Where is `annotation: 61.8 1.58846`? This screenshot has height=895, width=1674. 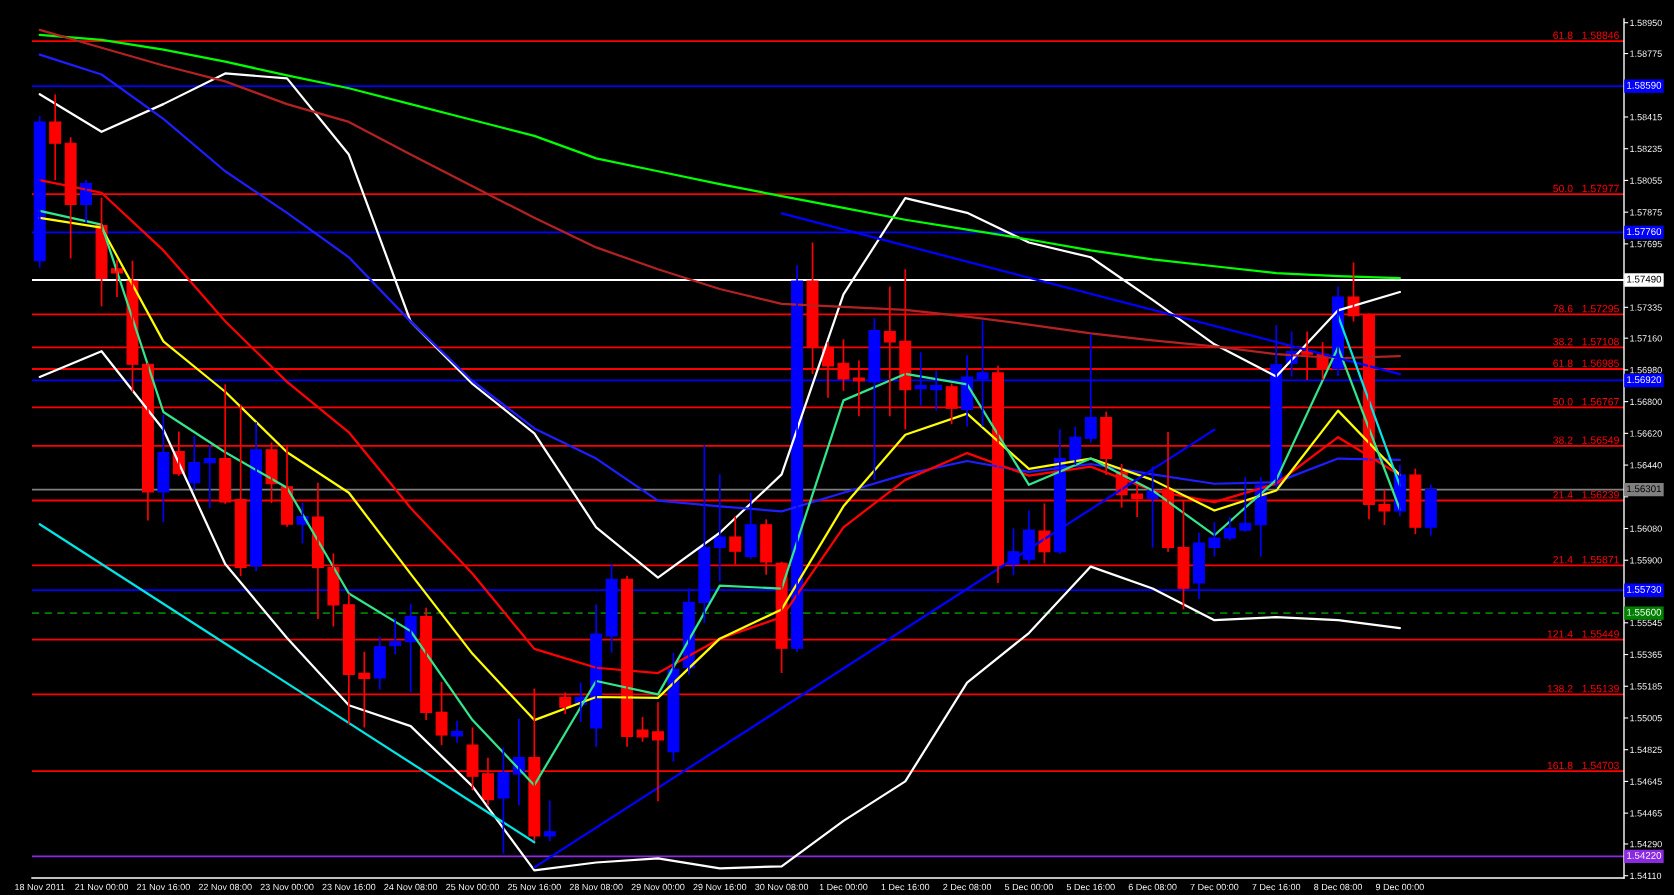
annotation: 61.8 1.58846 is located at coordinates (1586, 35).